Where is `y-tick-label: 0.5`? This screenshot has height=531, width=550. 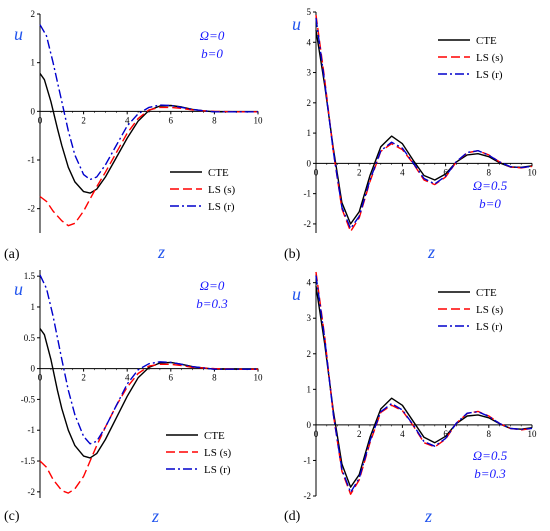 y-tick-label: 0.5 is located at coordinates (30, 338).